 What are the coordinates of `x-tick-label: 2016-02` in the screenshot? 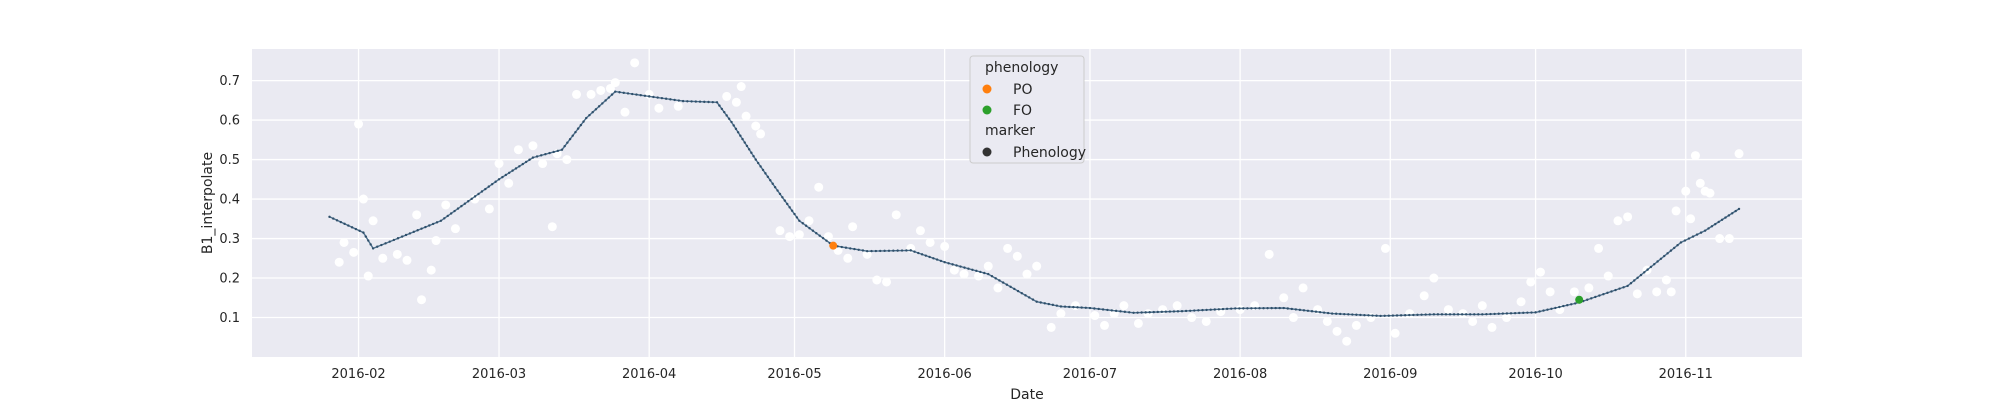 It's located at (358, 374).